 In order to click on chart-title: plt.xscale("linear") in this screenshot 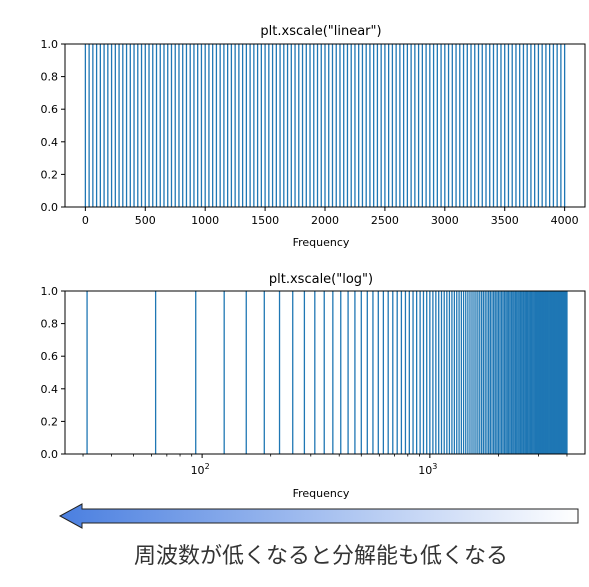, I will do `click(320, 31)`.